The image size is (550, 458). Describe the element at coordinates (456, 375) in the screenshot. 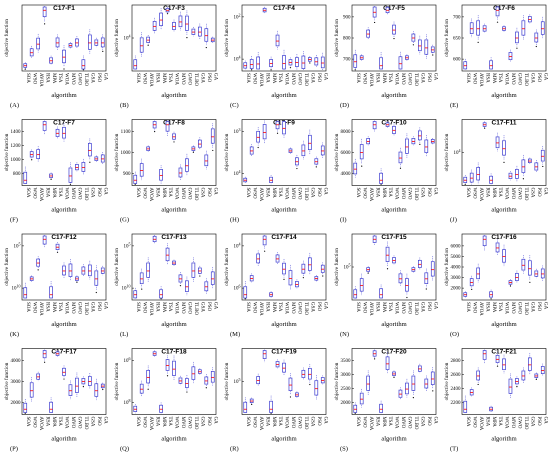

I see `y-tick-label: 2600` at that location.